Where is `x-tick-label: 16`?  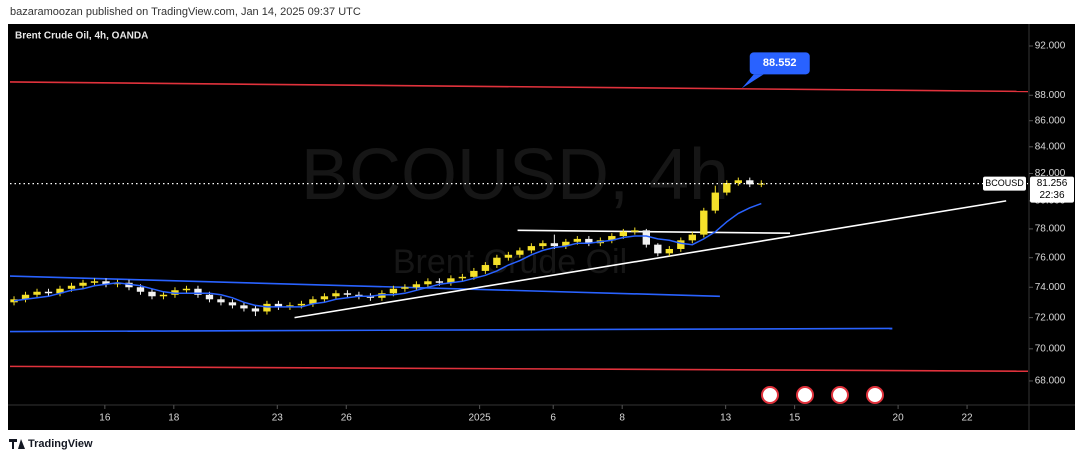
x-tick-label: 16 is located at coordinates (105, 418).